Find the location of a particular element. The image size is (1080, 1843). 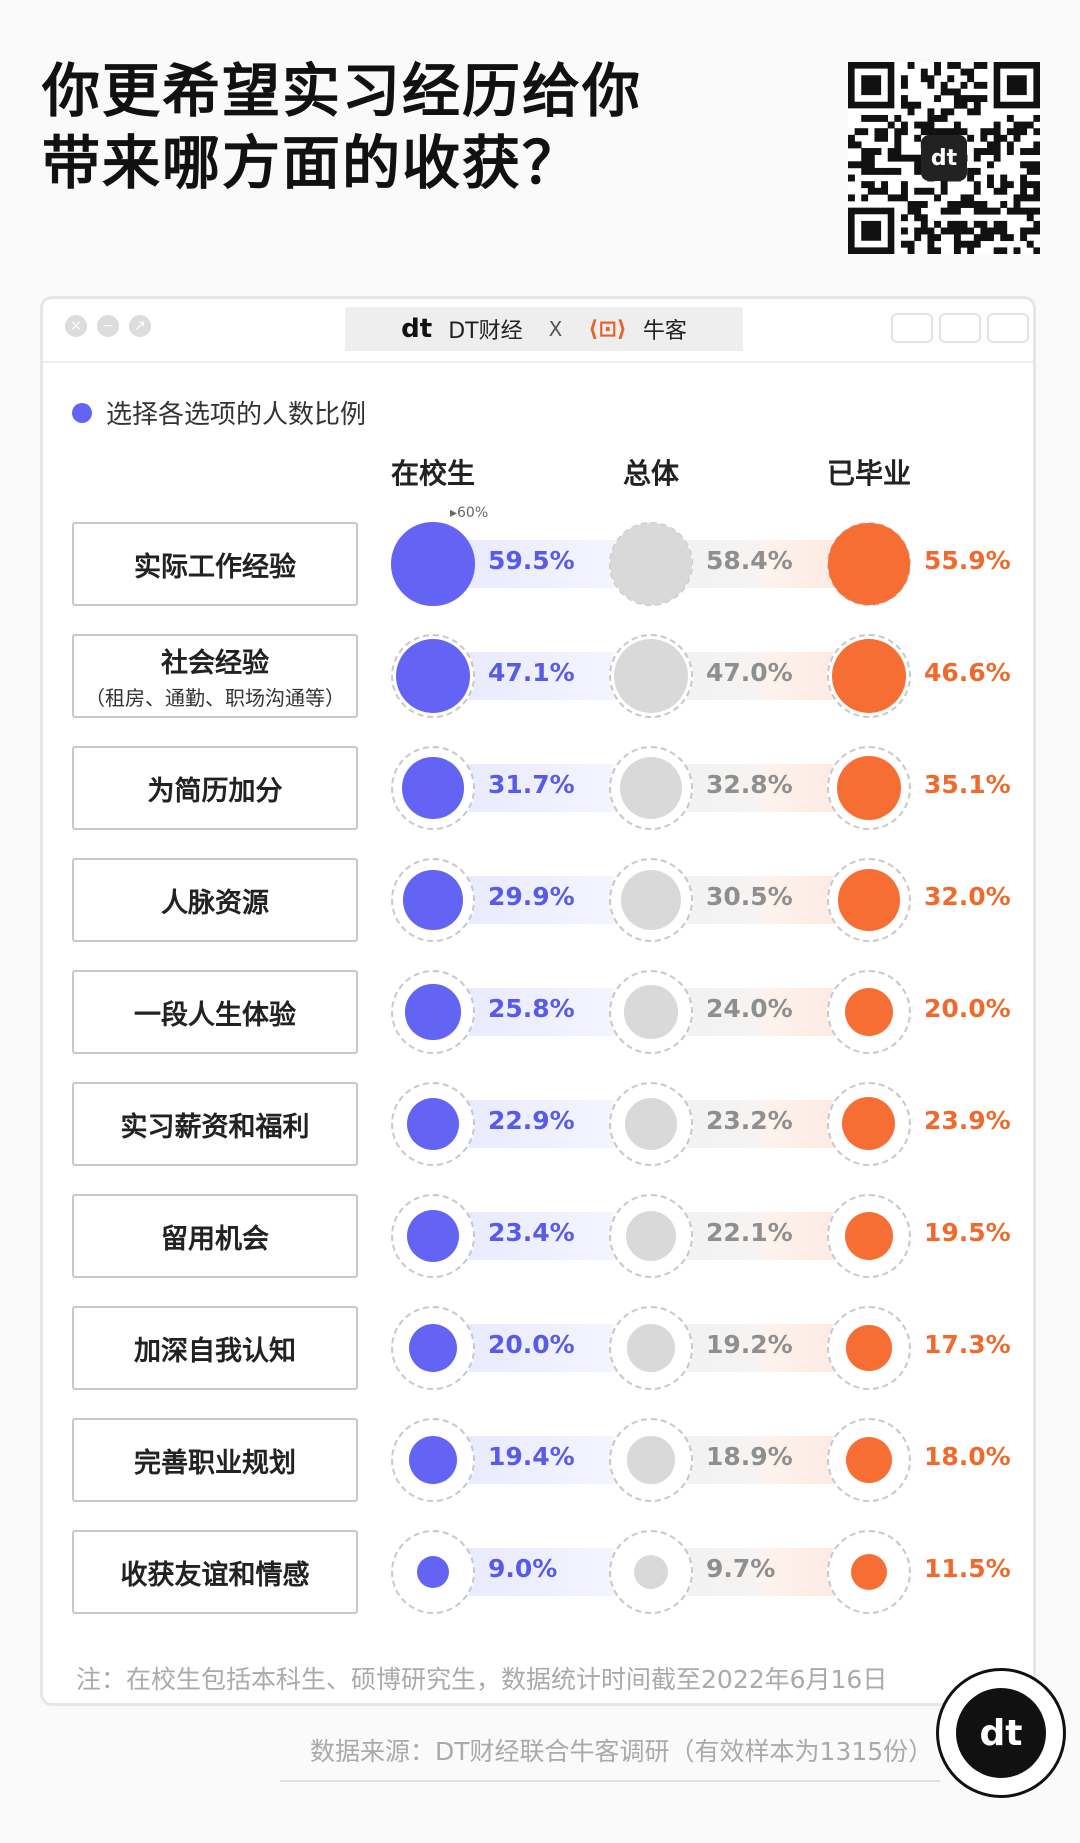

category-label: 加深自我认知 is located at coordinates (215, 1348).